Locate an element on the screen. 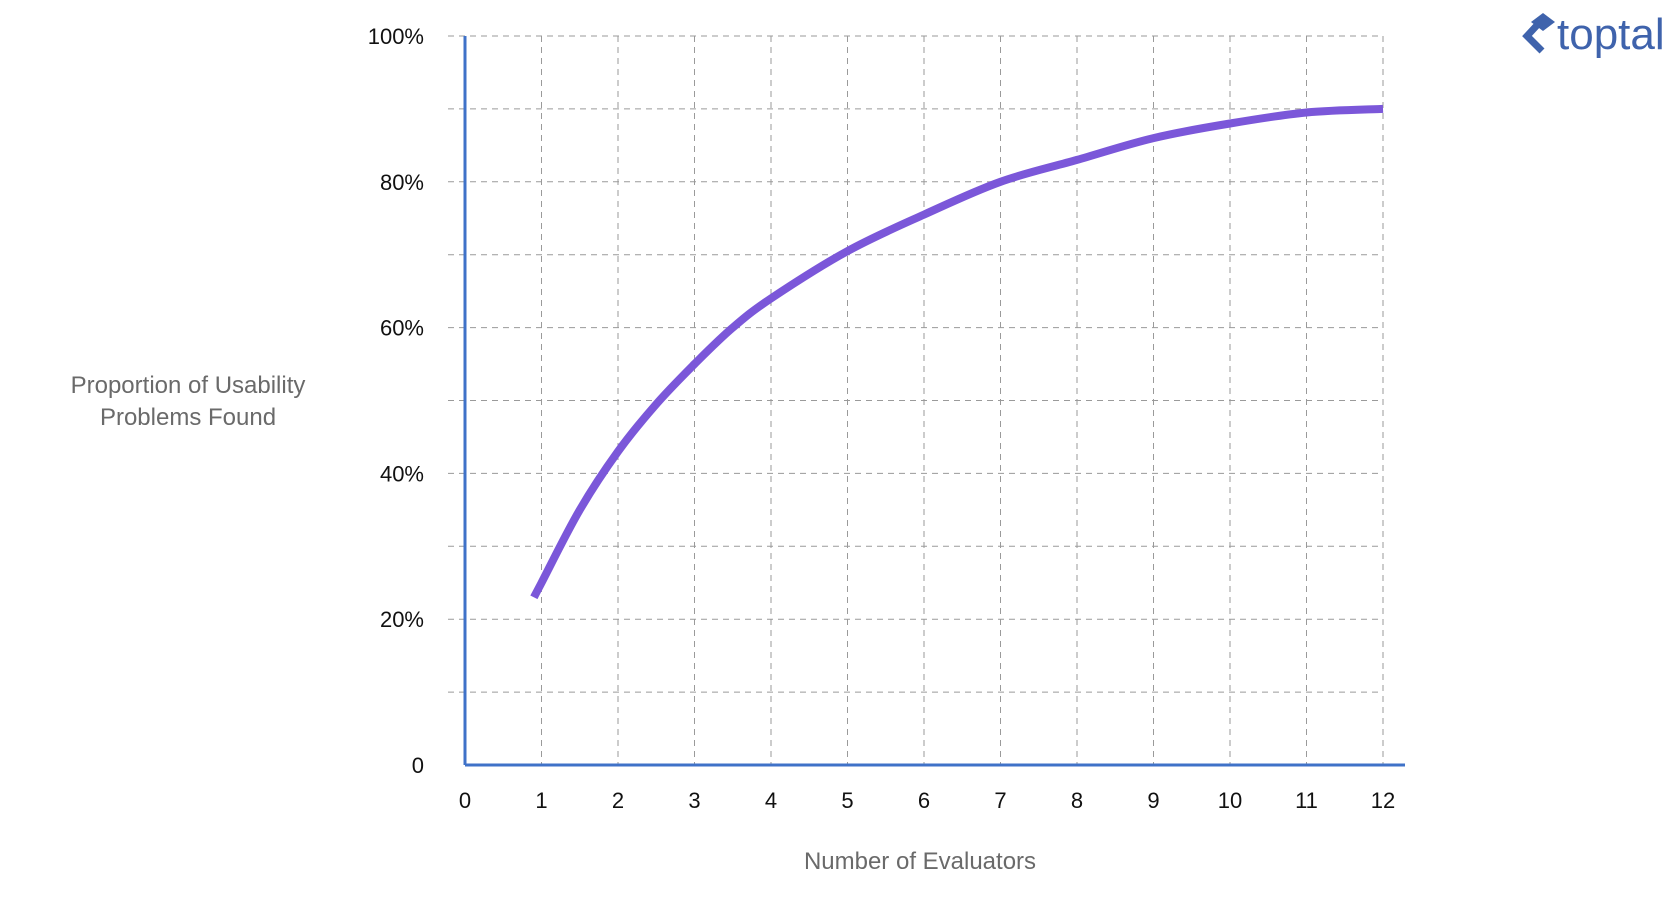  y-axis-title-line-1: Proportion of Usability is located at coordinates (188, 385).